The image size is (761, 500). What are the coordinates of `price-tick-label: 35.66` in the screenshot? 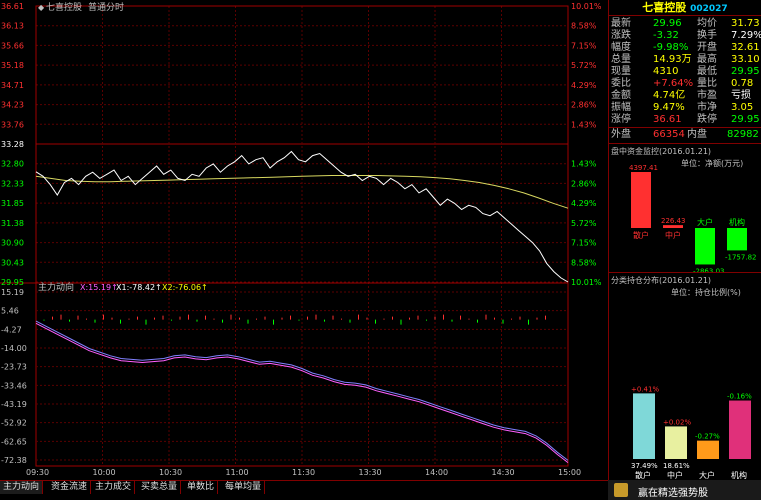 It's located at (12, 45).